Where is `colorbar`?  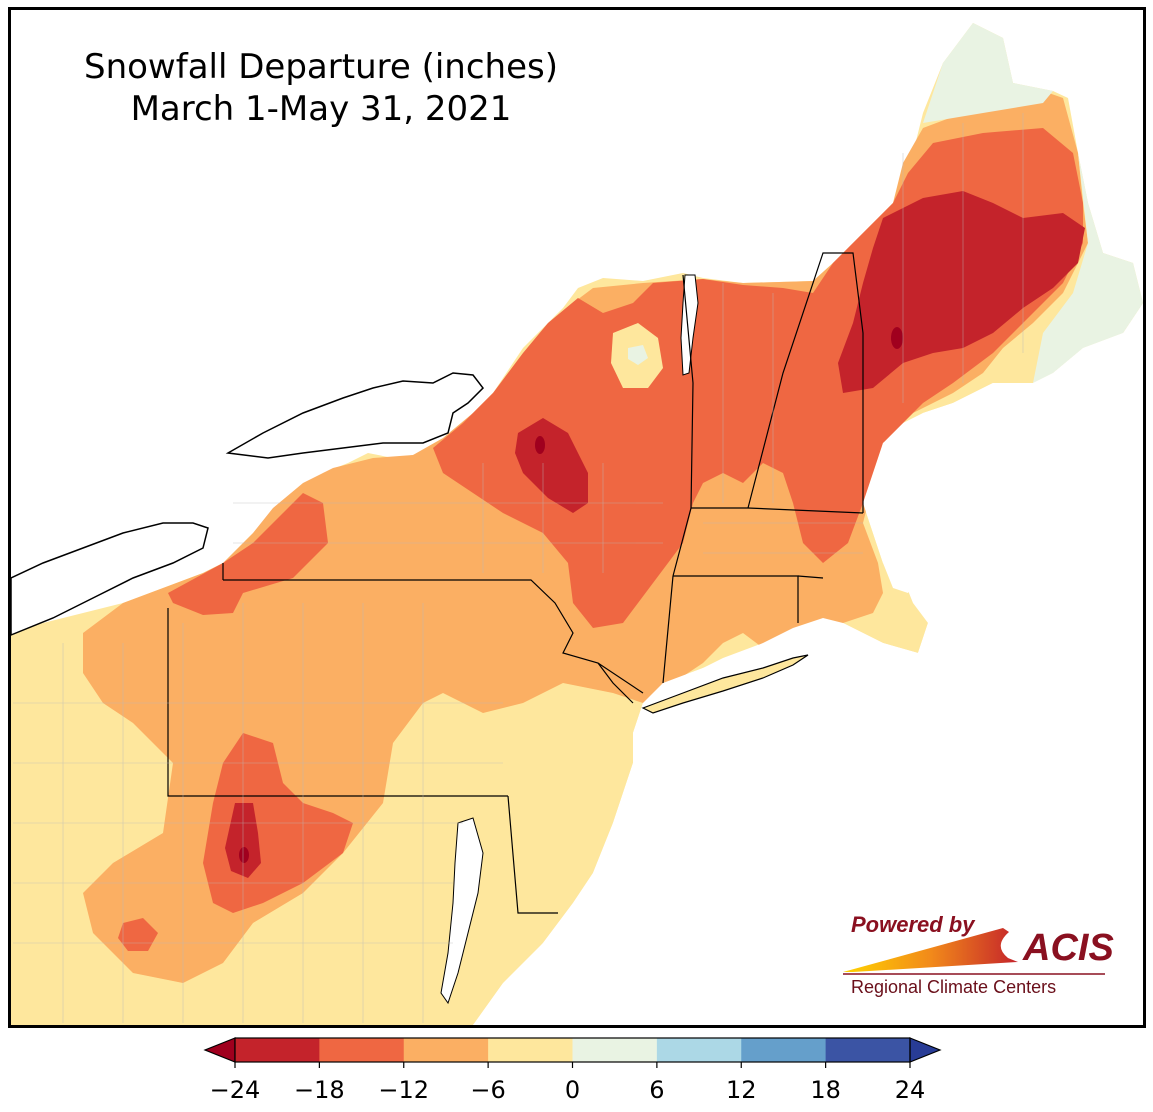 colorbar is located at coordinates (572, 1052).